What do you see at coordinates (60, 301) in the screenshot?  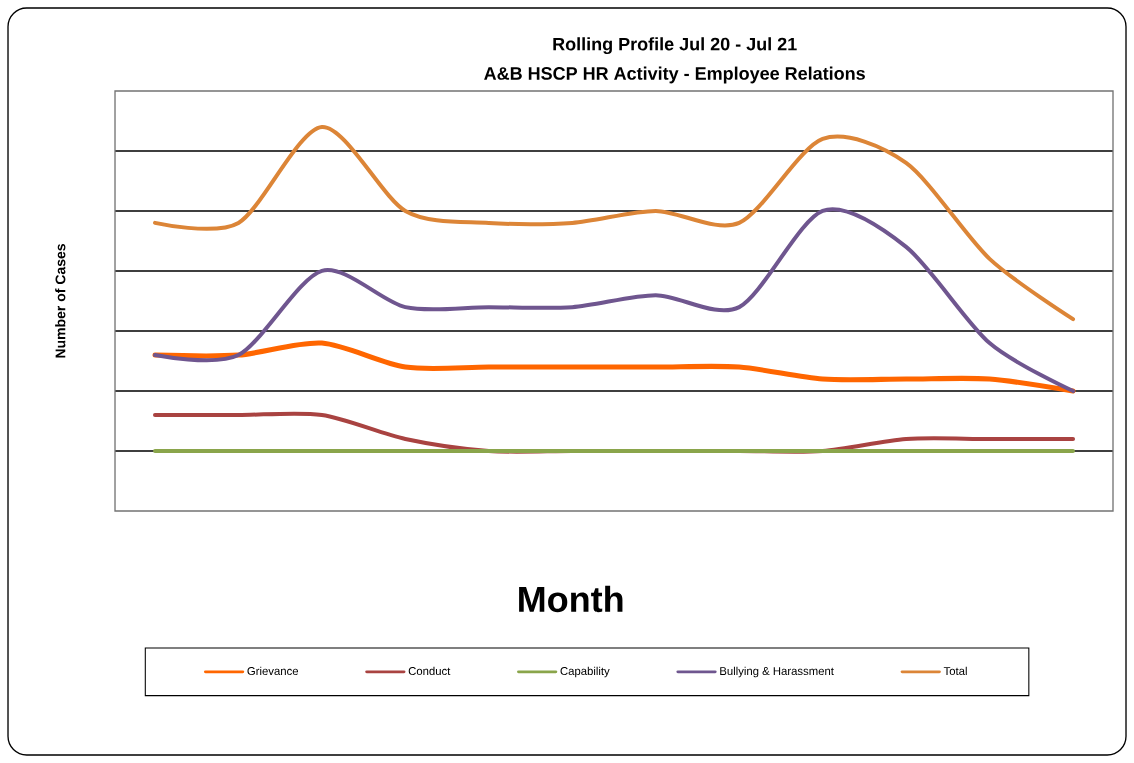 I see `y-axis-title: Number of Cases` at bounding box center [60, 301].